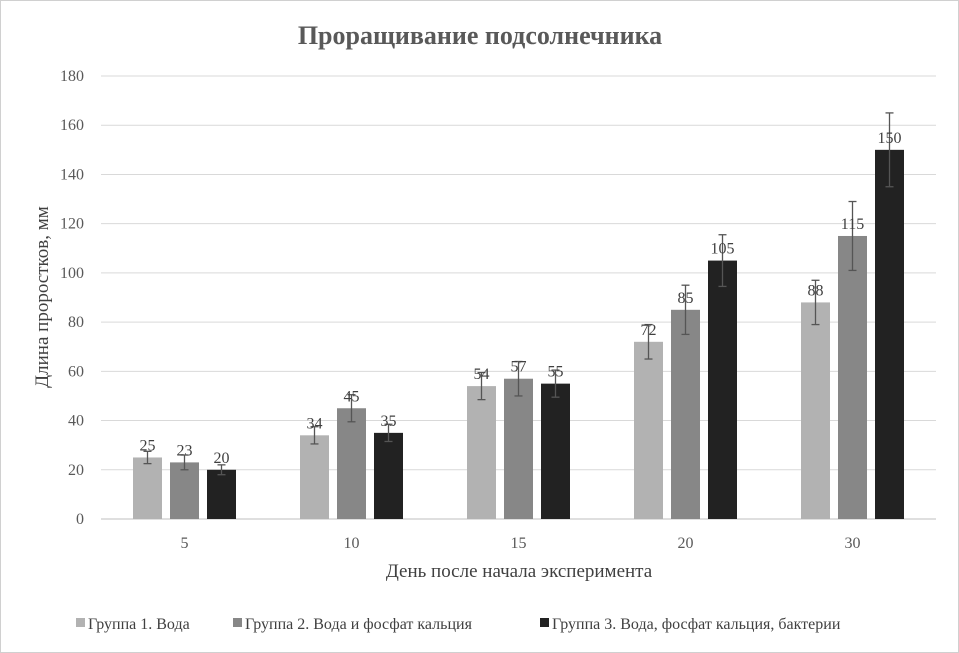  I want to click on x-tick-label: 15, so click(519, 543).